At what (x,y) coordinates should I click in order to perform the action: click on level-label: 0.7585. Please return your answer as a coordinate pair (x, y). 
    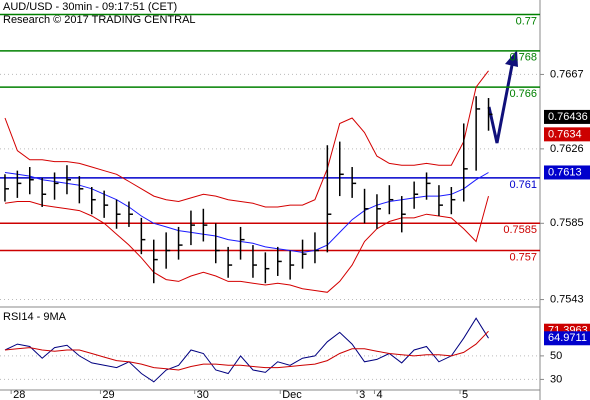
    Looking at the image, I should click on (520, 230).